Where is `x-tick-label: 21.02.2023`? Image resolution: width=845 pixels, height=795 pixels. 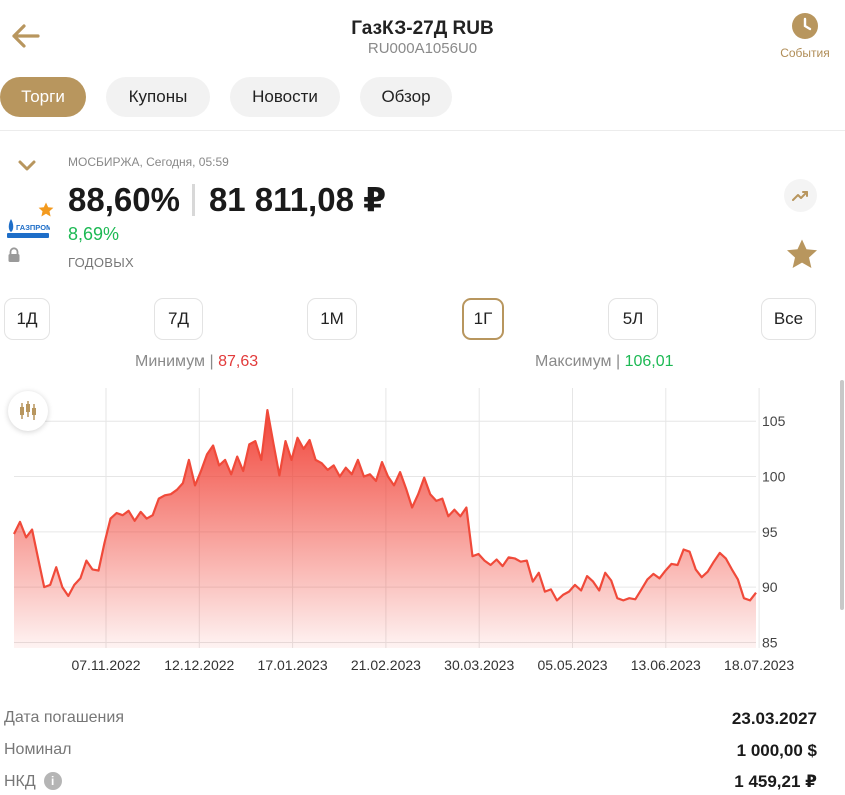 x-tick-label: 21.02.2023 is located at coordinates (386, 665).